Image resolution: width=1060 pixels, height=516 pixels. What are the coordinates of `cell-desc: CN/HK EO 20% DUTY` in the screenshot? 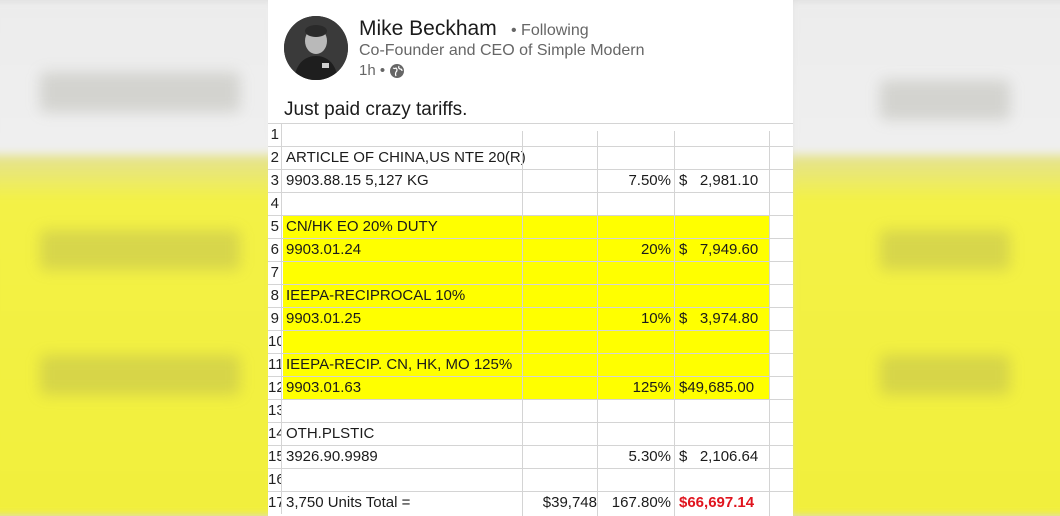 It's located at (362, 226).